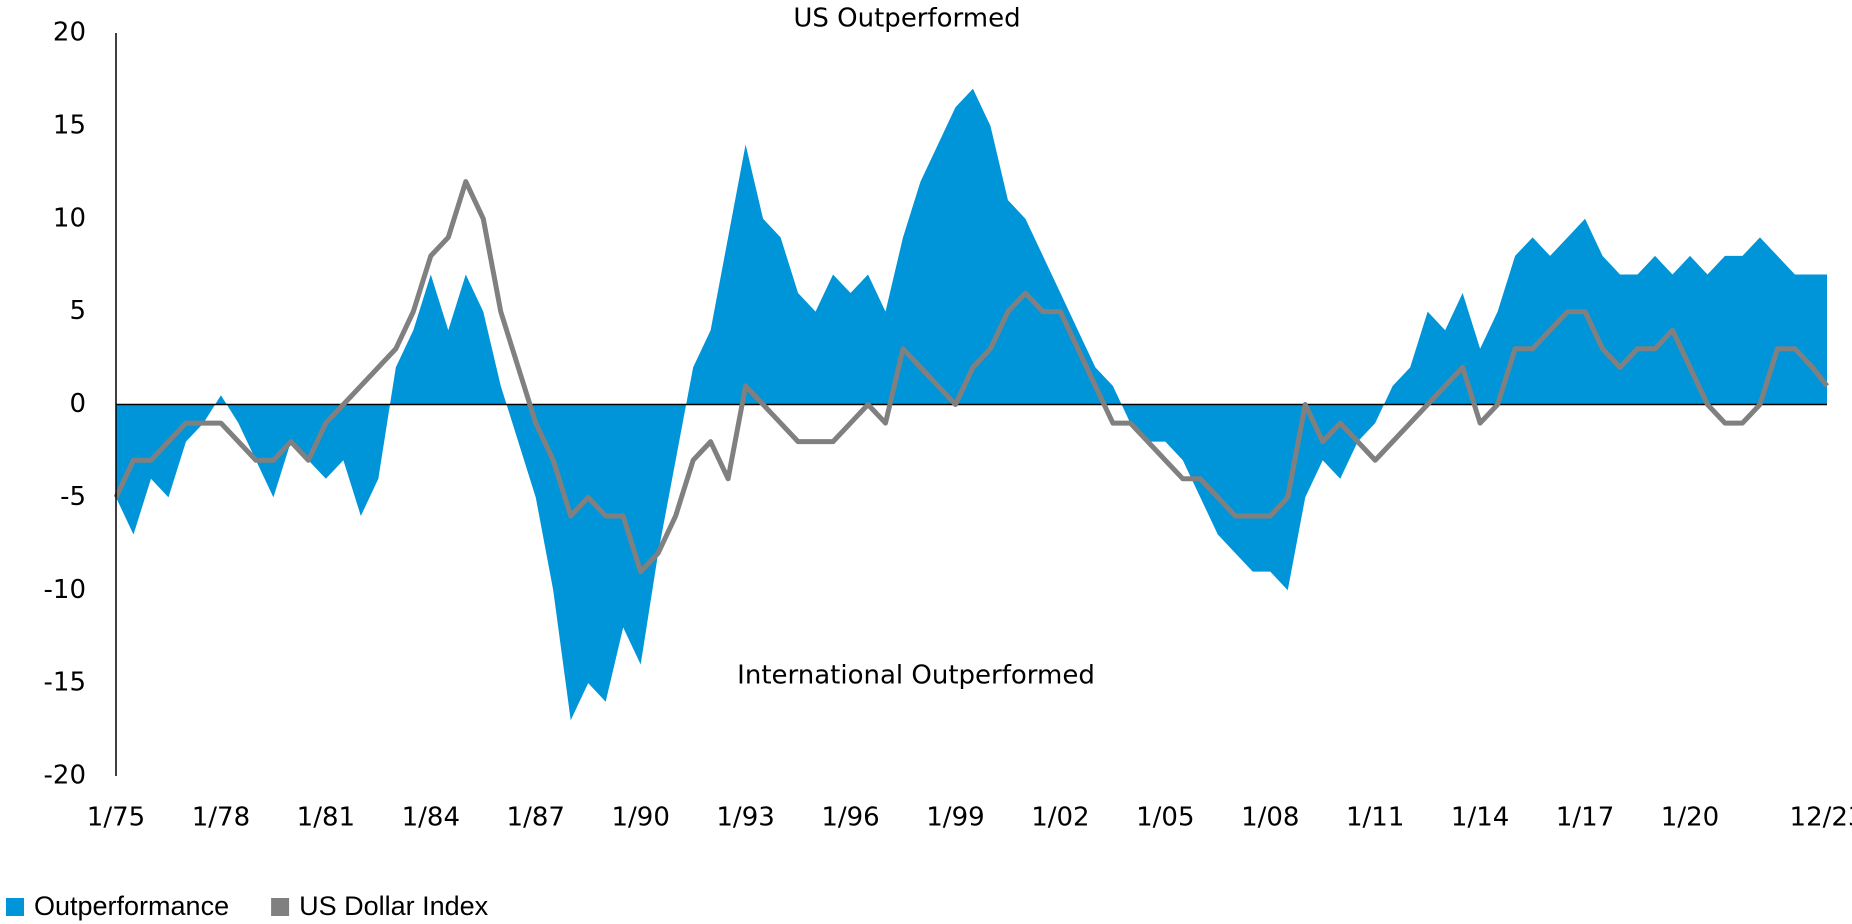 The width and height of the screenshot is (1852, 924). I want to click on x-tick-label: 1/05, so click(1165, 818).